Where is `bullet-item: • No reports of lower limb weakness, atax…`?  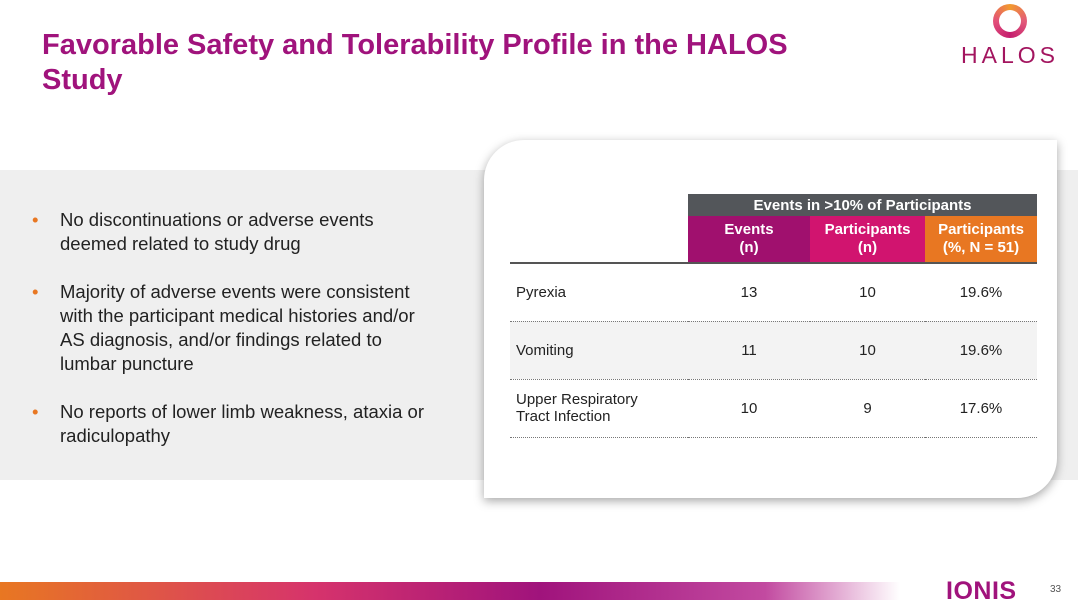
bullet-item: • No reports of lower limb weakness, atax… is located at coordinates (228, 423).